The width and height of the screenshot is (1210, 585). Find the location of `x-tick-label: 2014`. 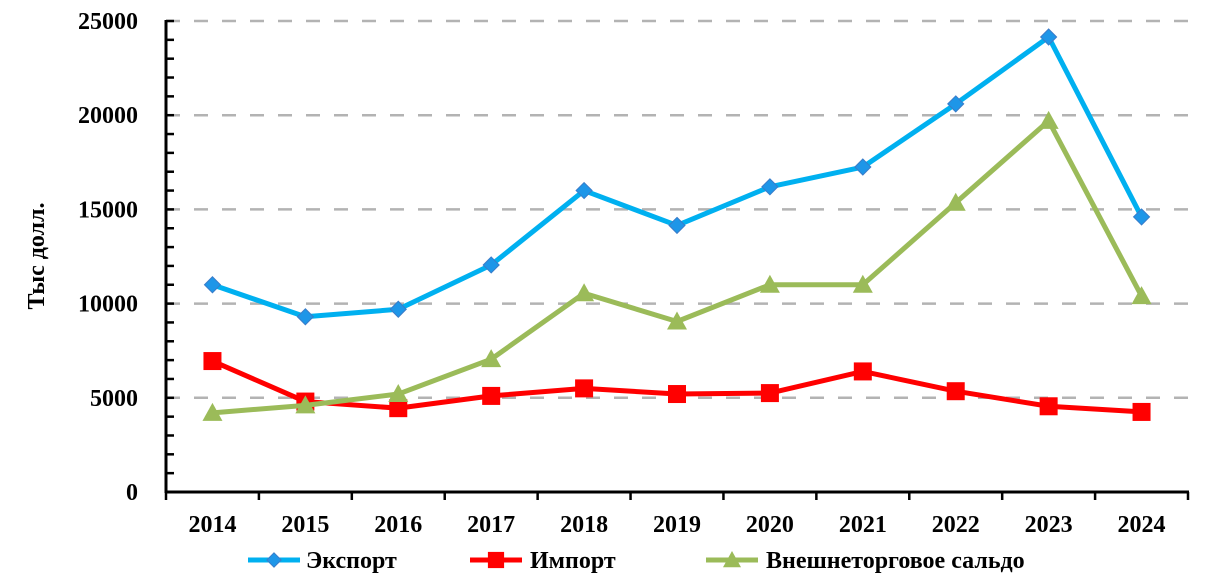

x-tick-label: 2014 is located at coordinates (212, 525).